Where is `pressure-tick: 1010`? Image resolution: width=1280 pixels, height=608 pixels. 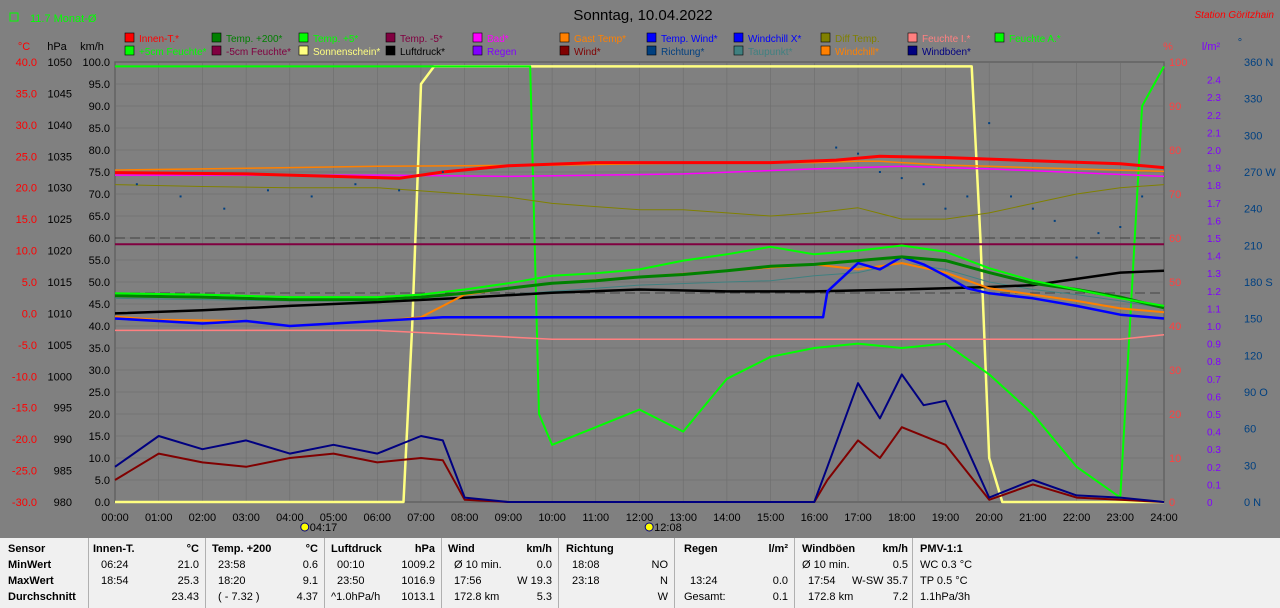
pressure-tick: 1010 is located at coordinates (60, 314).